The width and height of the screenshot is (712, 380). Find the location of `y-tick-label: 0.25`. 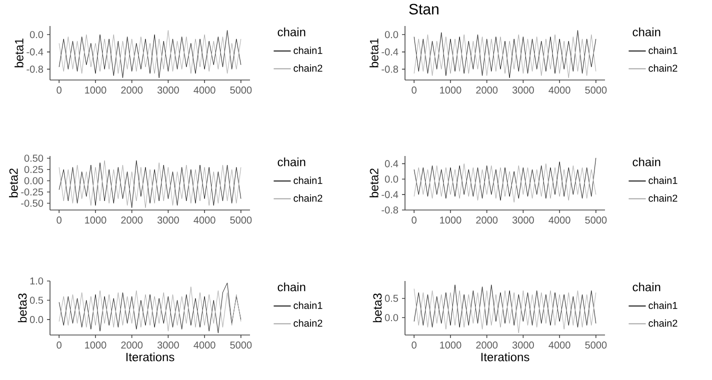

y-tick-label: 0.25 is located at coordinates (34, 170).